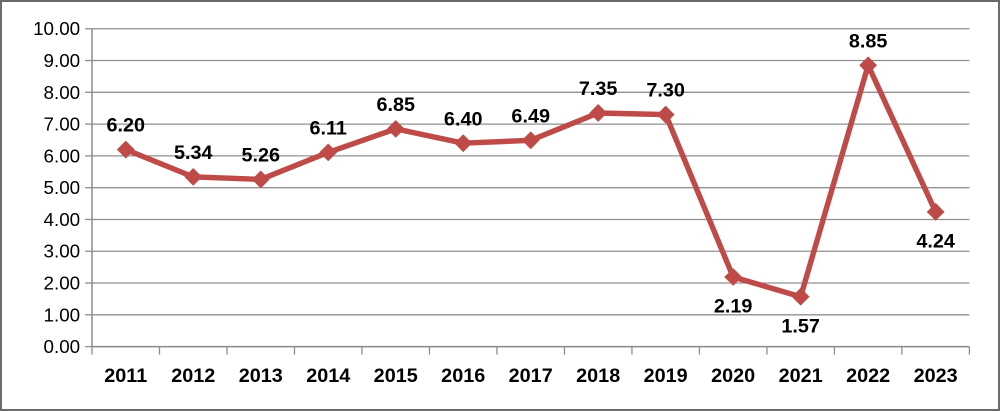  I want to click on data-point-label: 2.19, so click(733, 307).